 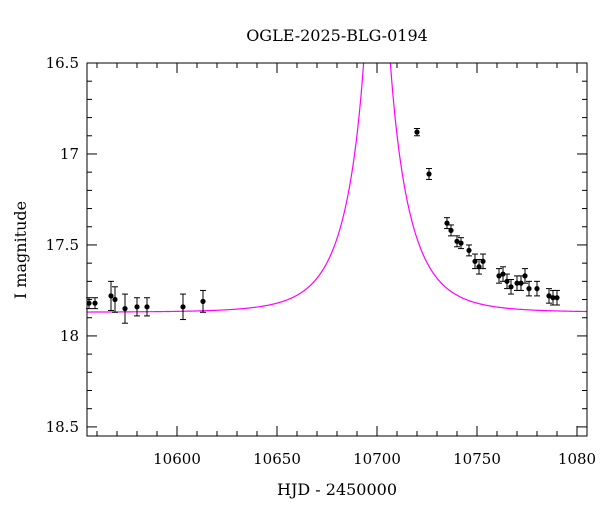 What do you see at coordinates (177, 459) in the screenshot?
I see `x-tick-label: 10600` at bounding box center [177, 459].